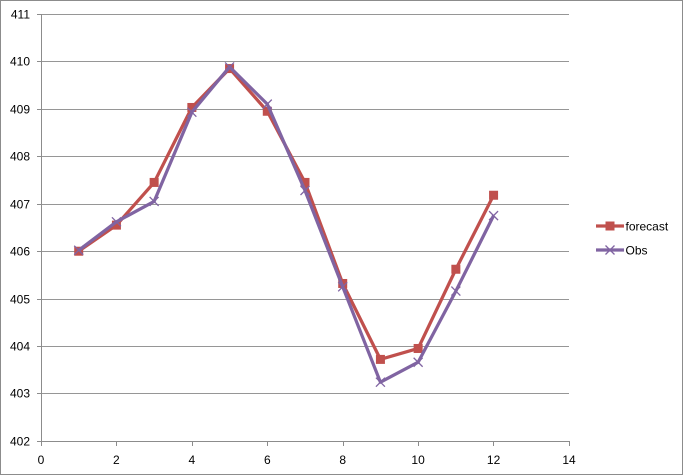 This screenshot has height=475, width=683. Describe the element at coordinates (116, 460) in the screenshot. I see `svg-text: 2` at that location.